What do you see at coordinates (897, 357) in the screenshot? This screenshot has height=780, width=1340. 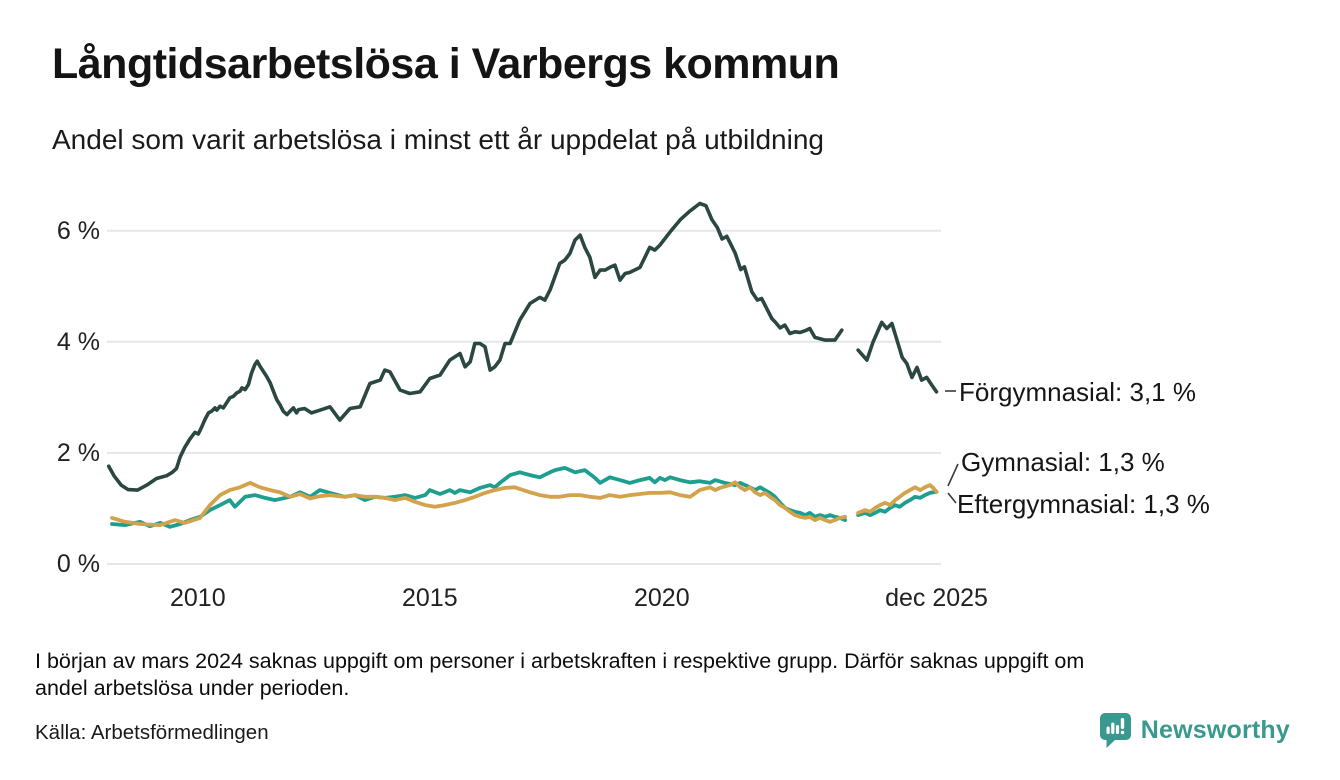 I see `series-line-forgymnasial` at bounding box center [897, 357].